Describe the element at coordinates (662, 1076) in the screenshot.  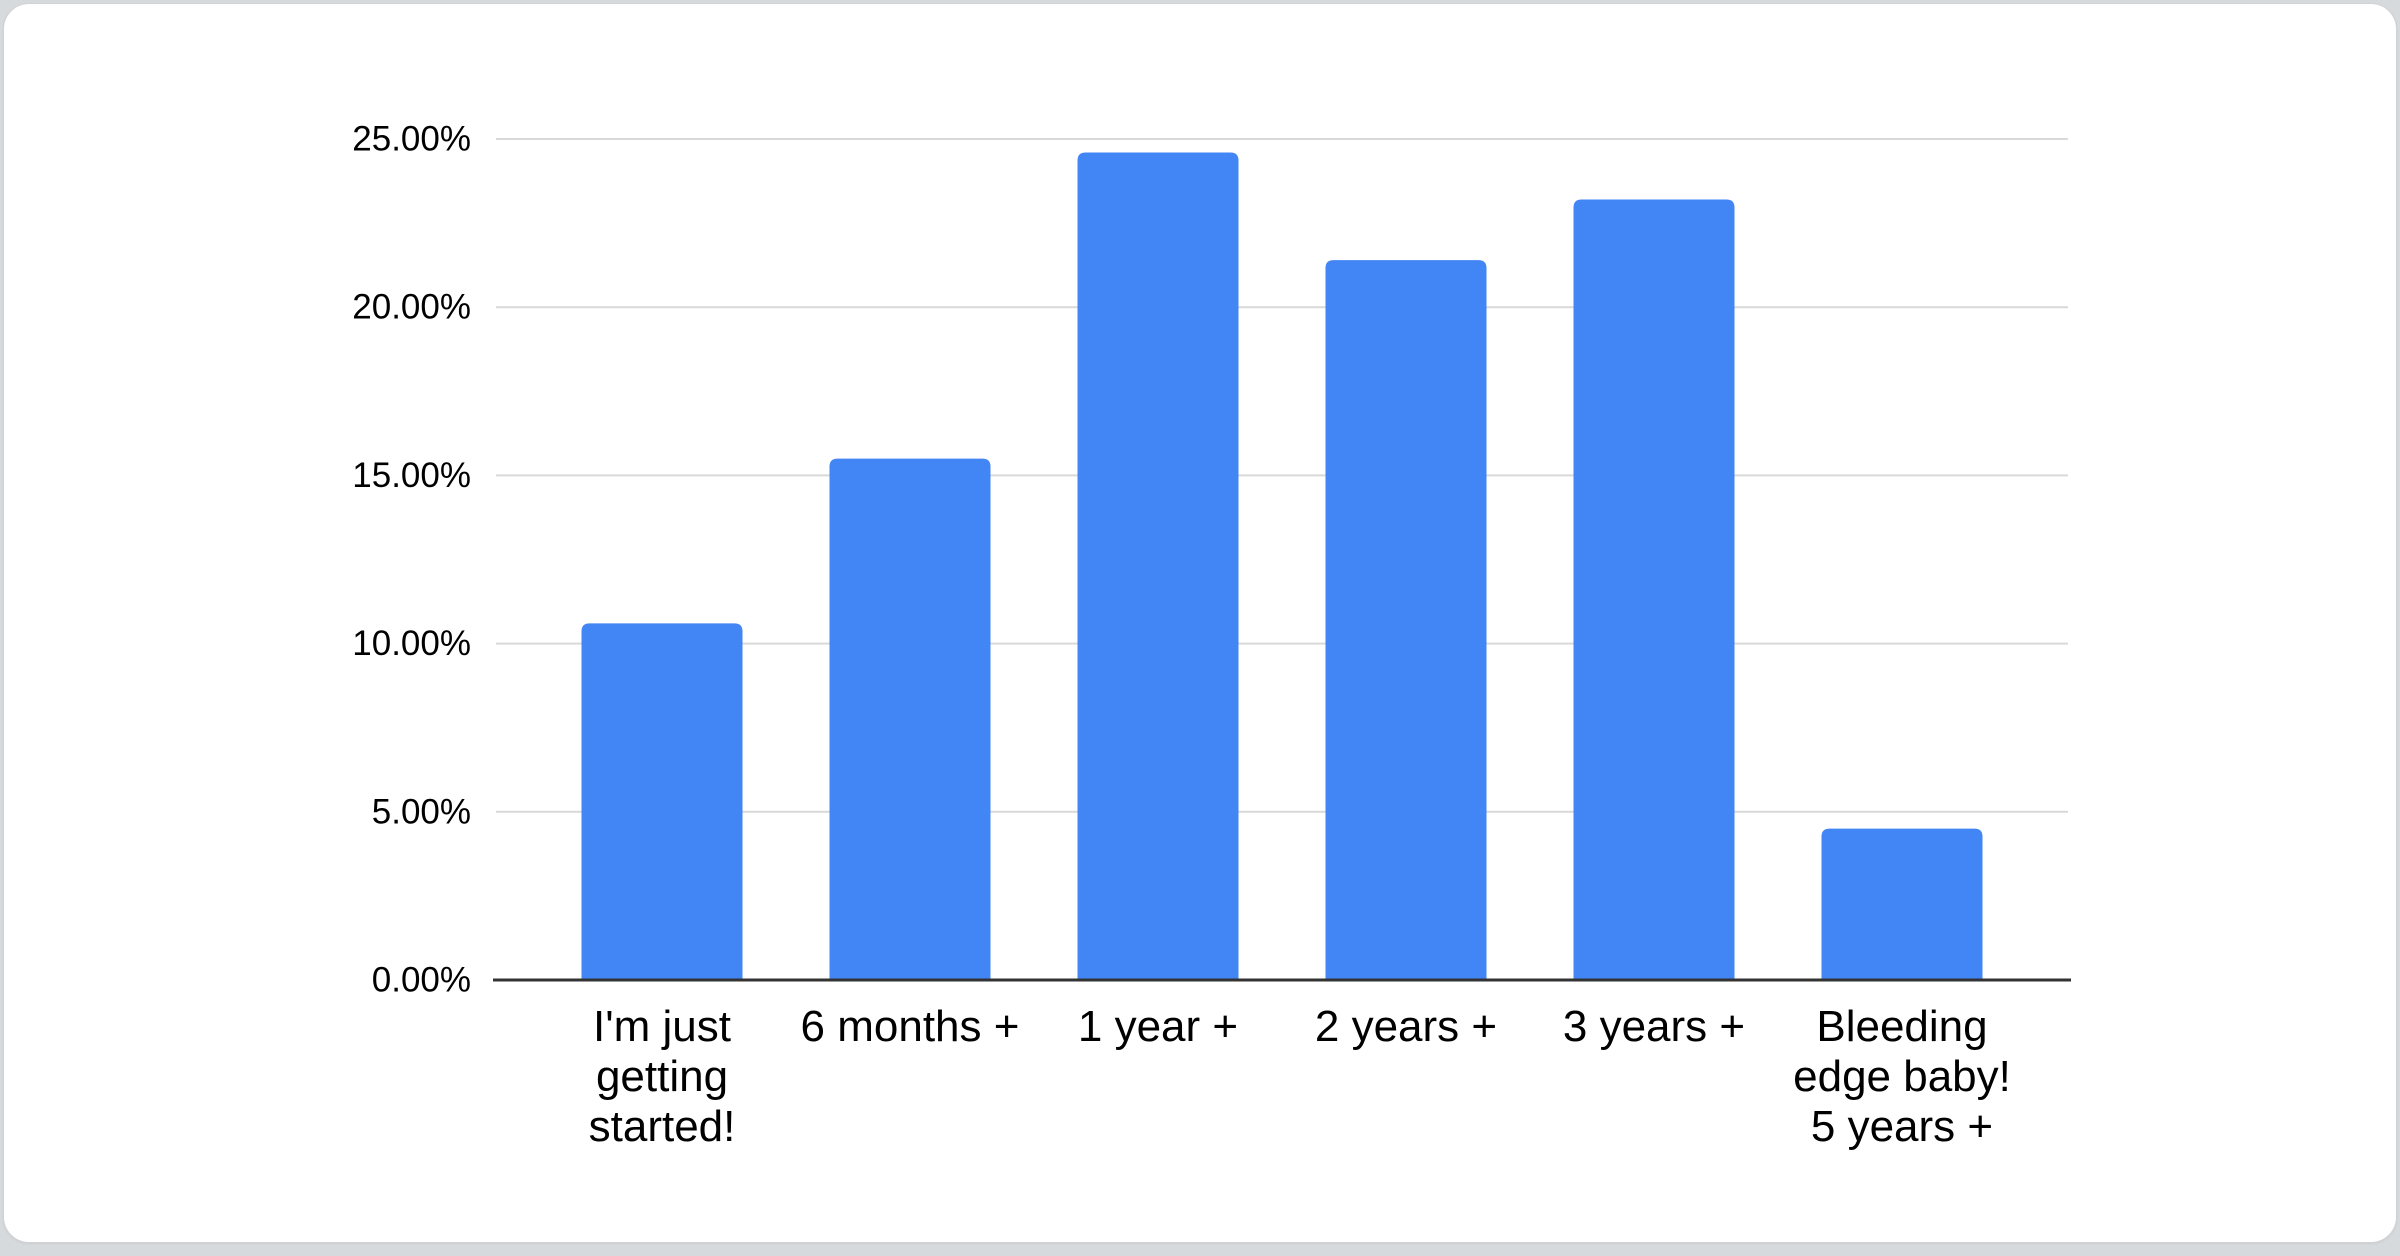
I see `x-category-label: I'm just getting started!` at that location.